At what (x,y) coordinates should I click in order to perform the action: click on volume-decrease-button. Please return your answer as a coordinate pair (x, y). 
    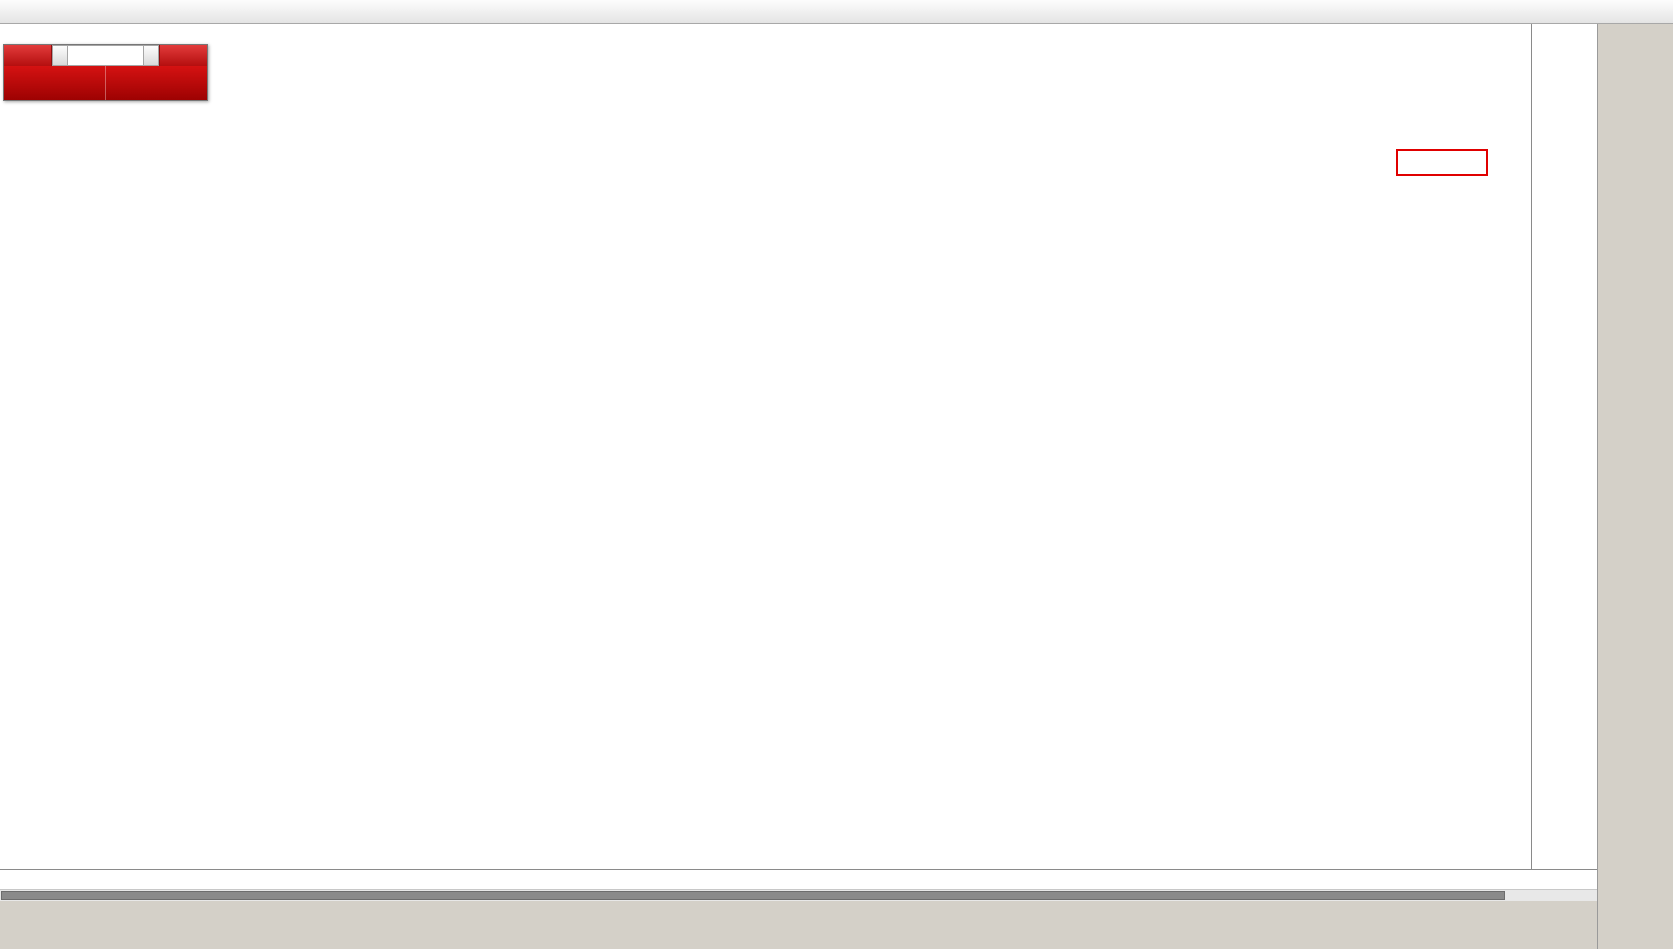
    Looking at the image, I should click on (60, 55).